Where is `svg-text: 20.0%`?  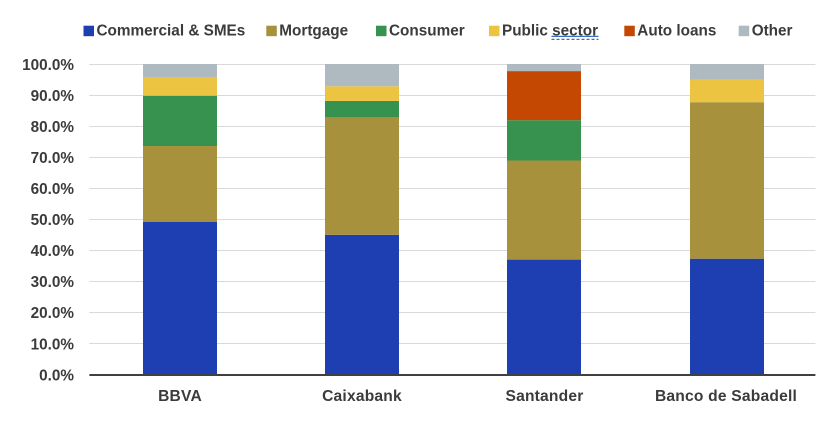 svg-text: 20.0% is located at coordinates (53, 313).